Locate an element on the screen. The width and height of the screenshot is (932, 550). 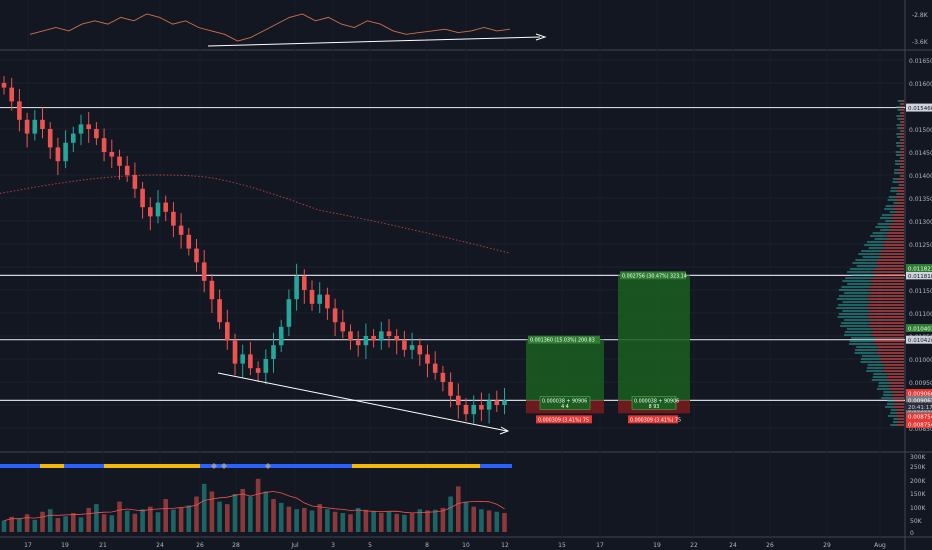
session-strip is located at coordinates (256, 466).